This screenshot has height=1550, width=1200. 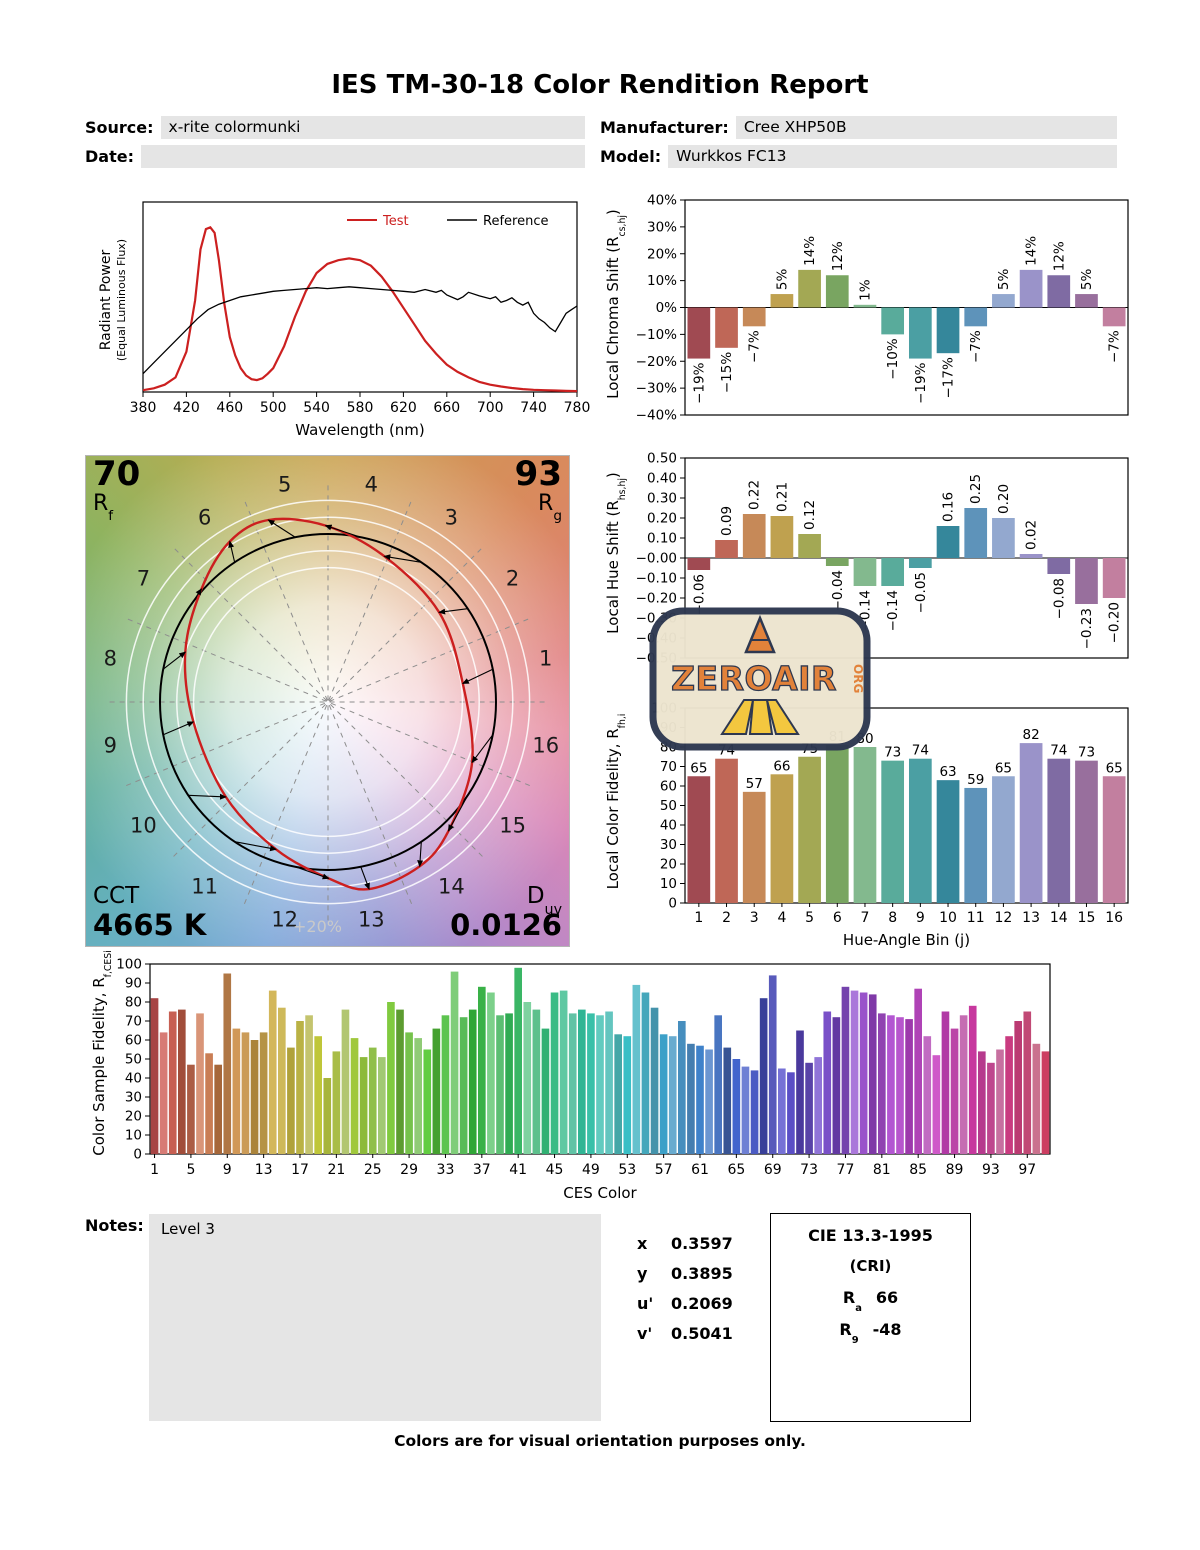 What do you see at coordinates (656, 362) in the screenshot?
I see `svg-text: −20%` at bounding box center [656, 362].